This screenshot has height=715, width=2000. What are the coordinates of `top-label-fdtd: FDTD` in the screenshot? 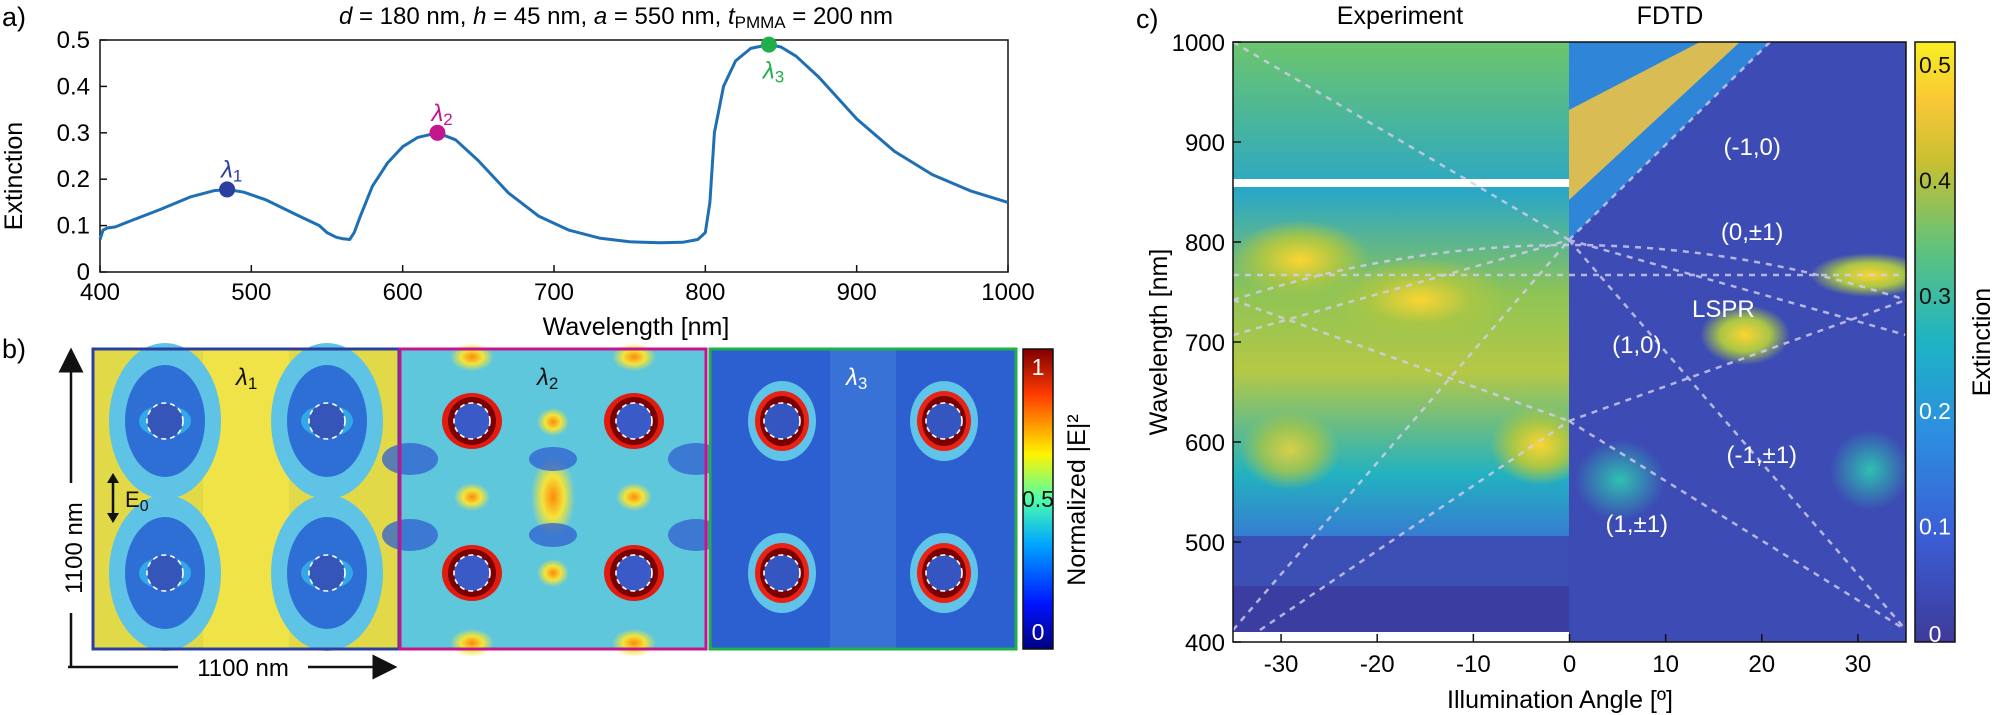 It's located at (1670, 16).